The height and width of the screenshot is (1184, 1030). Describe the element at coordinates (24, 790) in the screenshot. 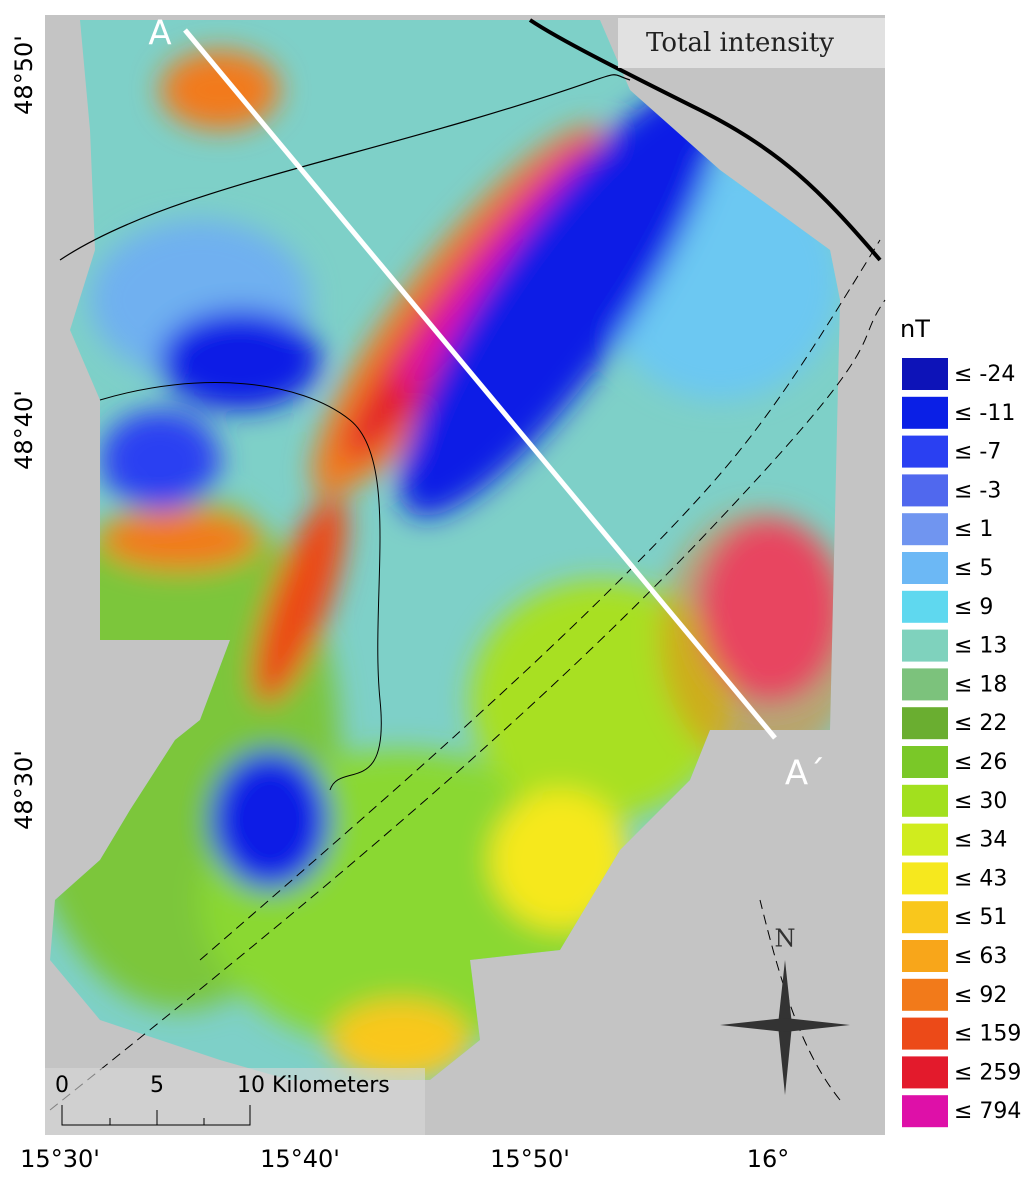

I see `latitude-label: 48°30'` at that location.